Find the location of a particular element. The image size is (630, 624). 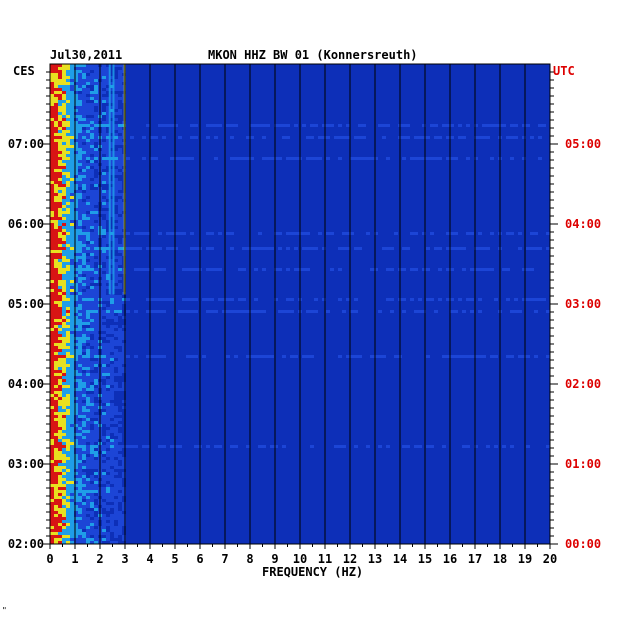

x-tick-label: 17 is located at coordinates (475, 559).